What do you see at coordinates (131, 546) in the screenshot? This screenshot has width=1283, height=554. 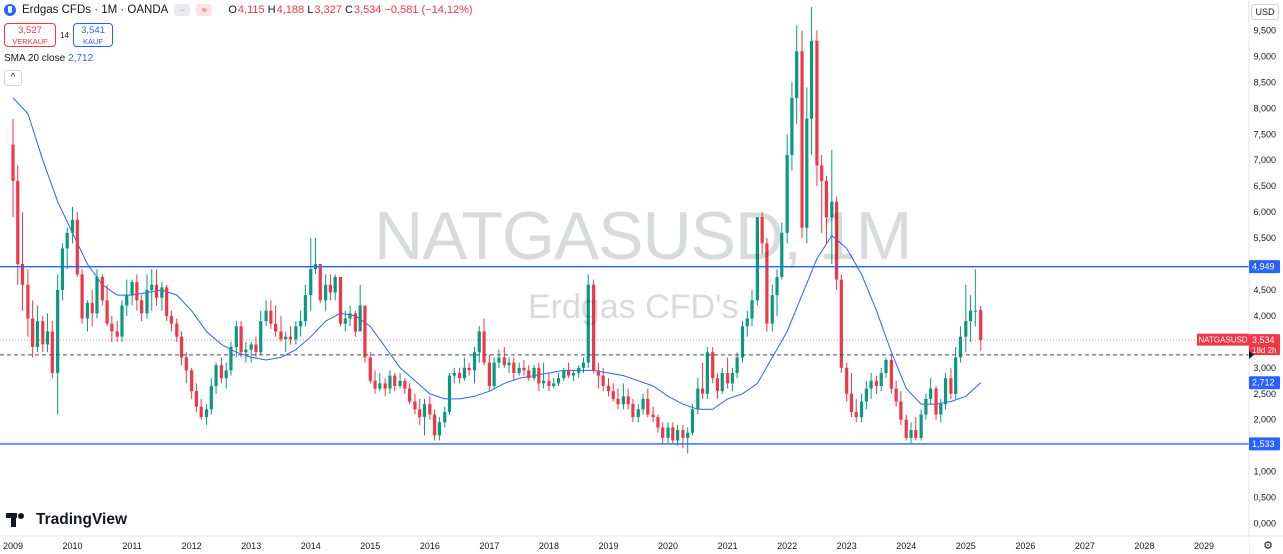 I see `x-tick-label: 2011` at bounding box center [131, 546].